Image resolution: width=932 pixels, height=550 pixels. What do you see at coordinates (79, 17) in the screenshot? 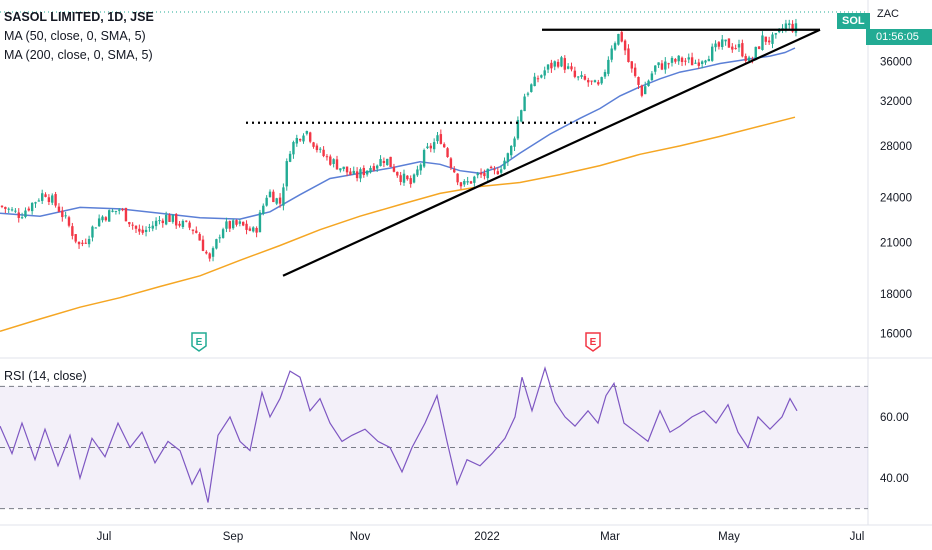
I see `chart-title: SASOL LIMITED, 1D, JSE` at bounding box center [79, 17].